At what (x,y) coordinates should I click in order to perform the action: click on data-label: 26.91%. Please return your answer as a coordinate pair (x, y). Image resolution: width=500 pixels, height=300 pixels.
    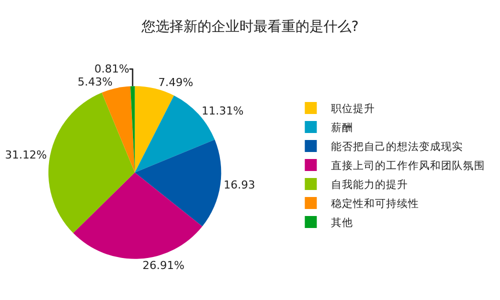
    Looking at the image, I should click on (163, 265).